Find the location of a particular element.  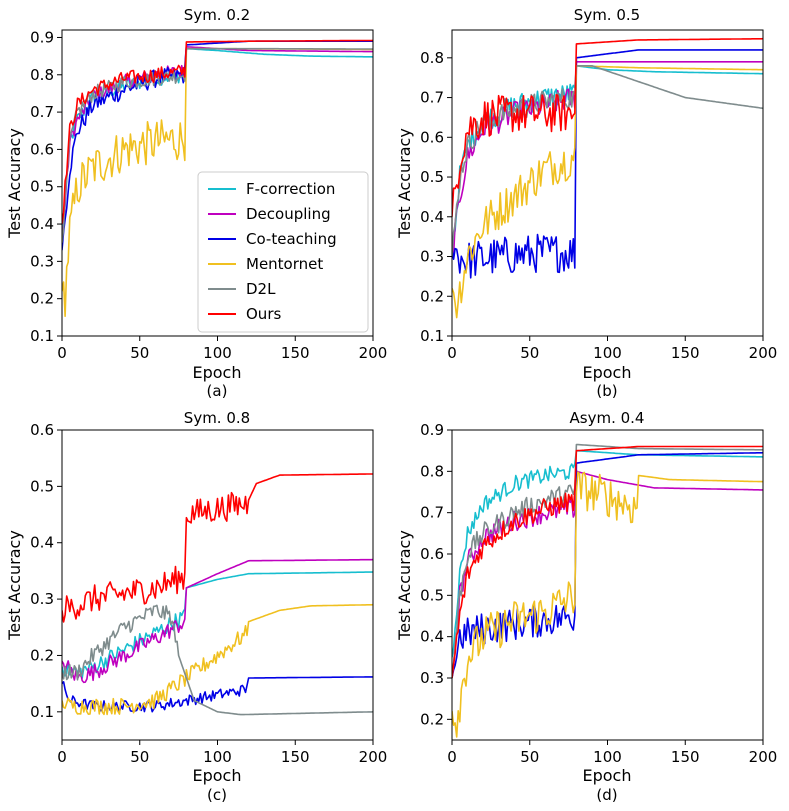

panel-d-series-ours is located at coordinates (607, 562).